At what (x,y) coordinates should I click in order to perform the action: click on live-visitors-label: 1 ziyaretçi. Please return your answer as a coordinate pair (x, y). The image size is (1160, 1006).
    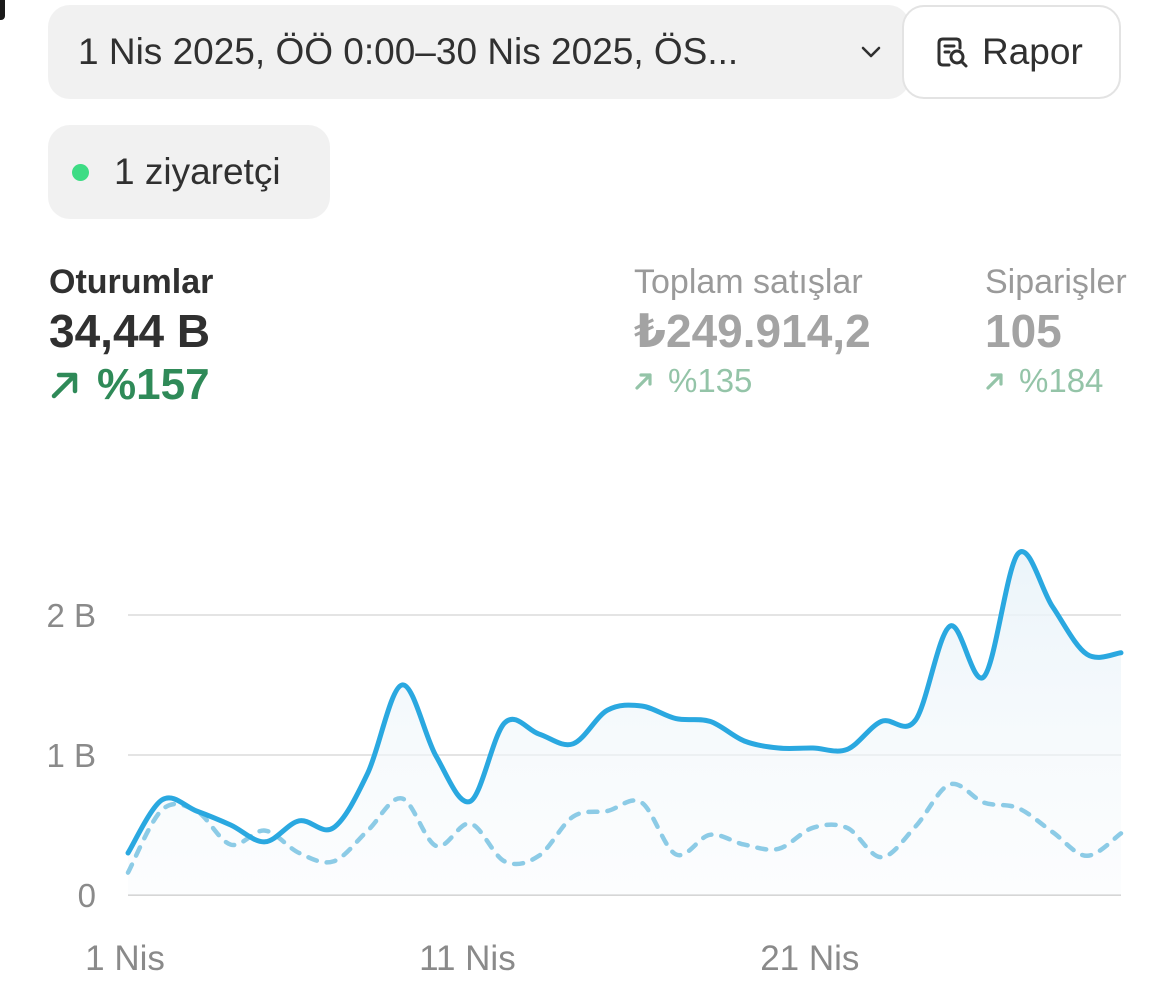
    Looking at the image, I should click on (197, 171).